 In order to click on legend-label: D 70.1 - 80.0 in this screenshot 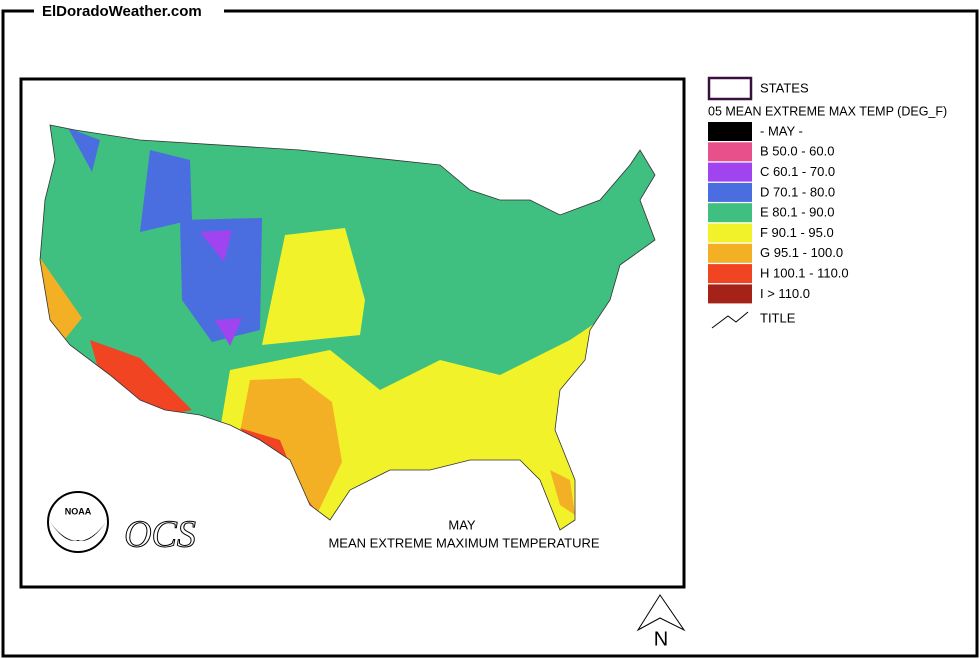, I will do `click(797, 191)`.